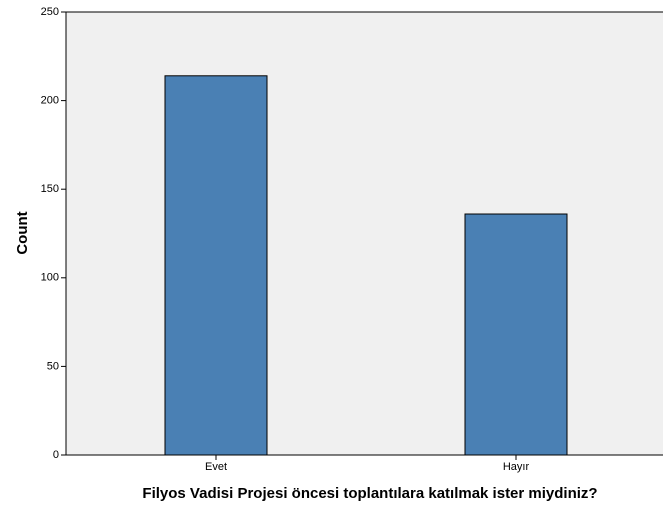 Image resolution: width=663 pixels, height=511 pixels. I want to click on x-tick-label: Evet, so click(216, 467).